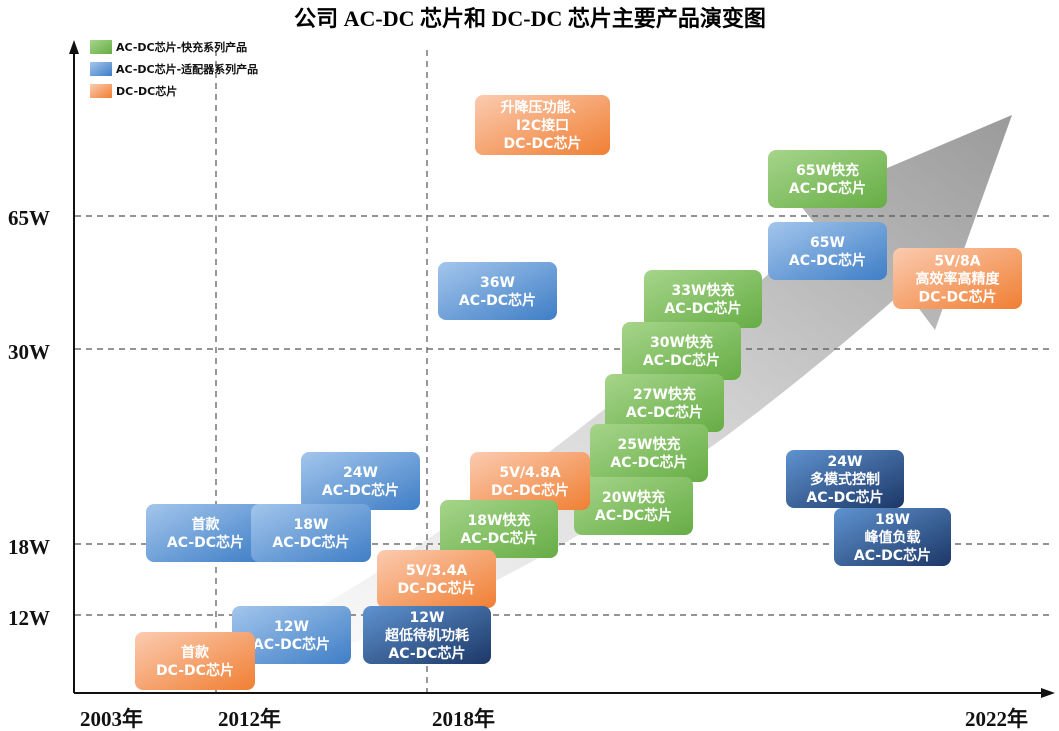  I want to click on box-text: 超低待机功耗, so click(426, 635).